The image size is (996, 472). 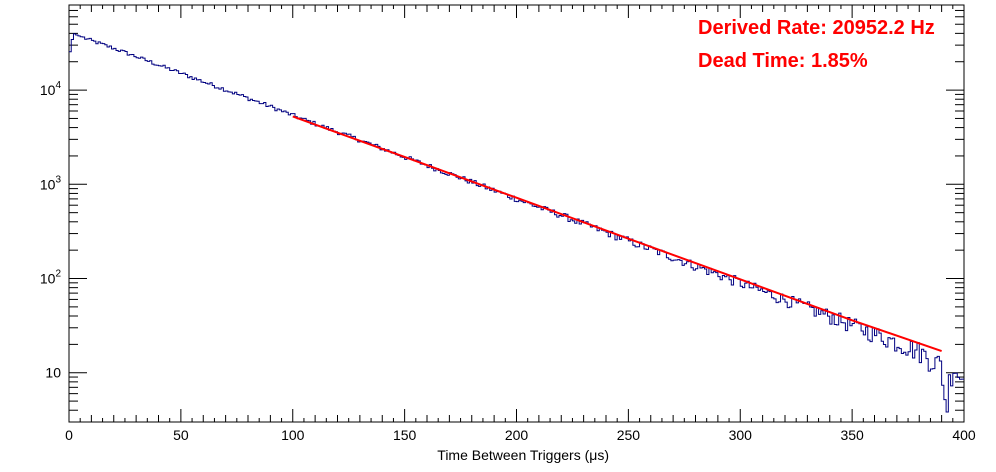 I want to click on x-tick-label: 350, so click(x=852, y=435).